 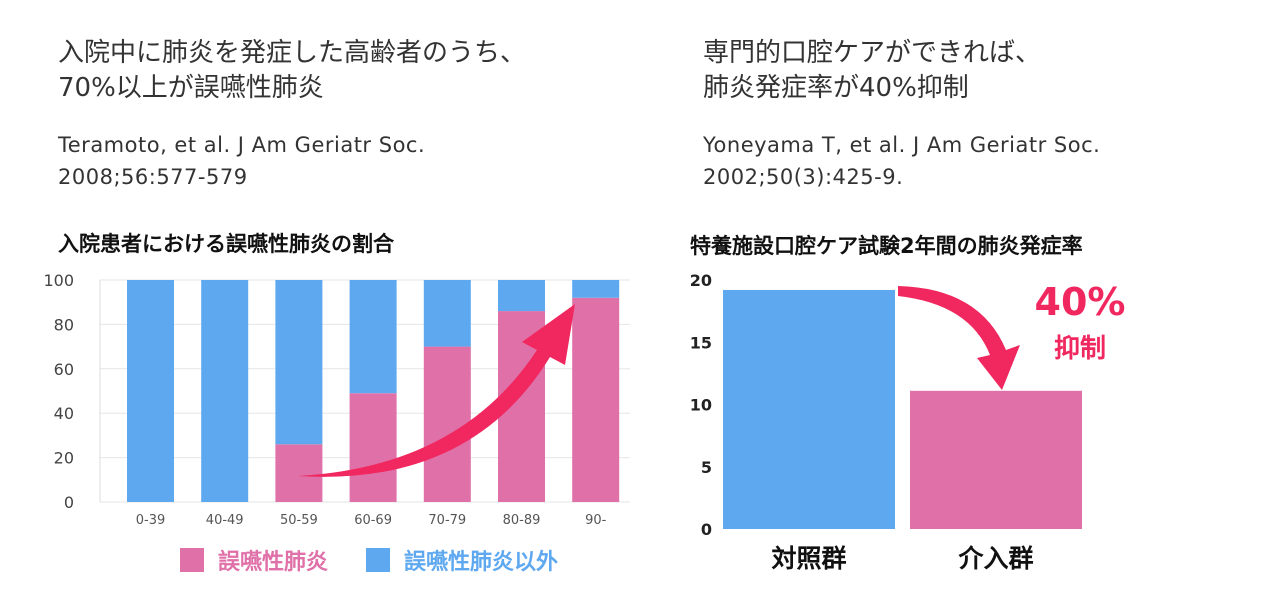 I want to click on right-chart-reduction-arrow, so click(x=959, y=338).